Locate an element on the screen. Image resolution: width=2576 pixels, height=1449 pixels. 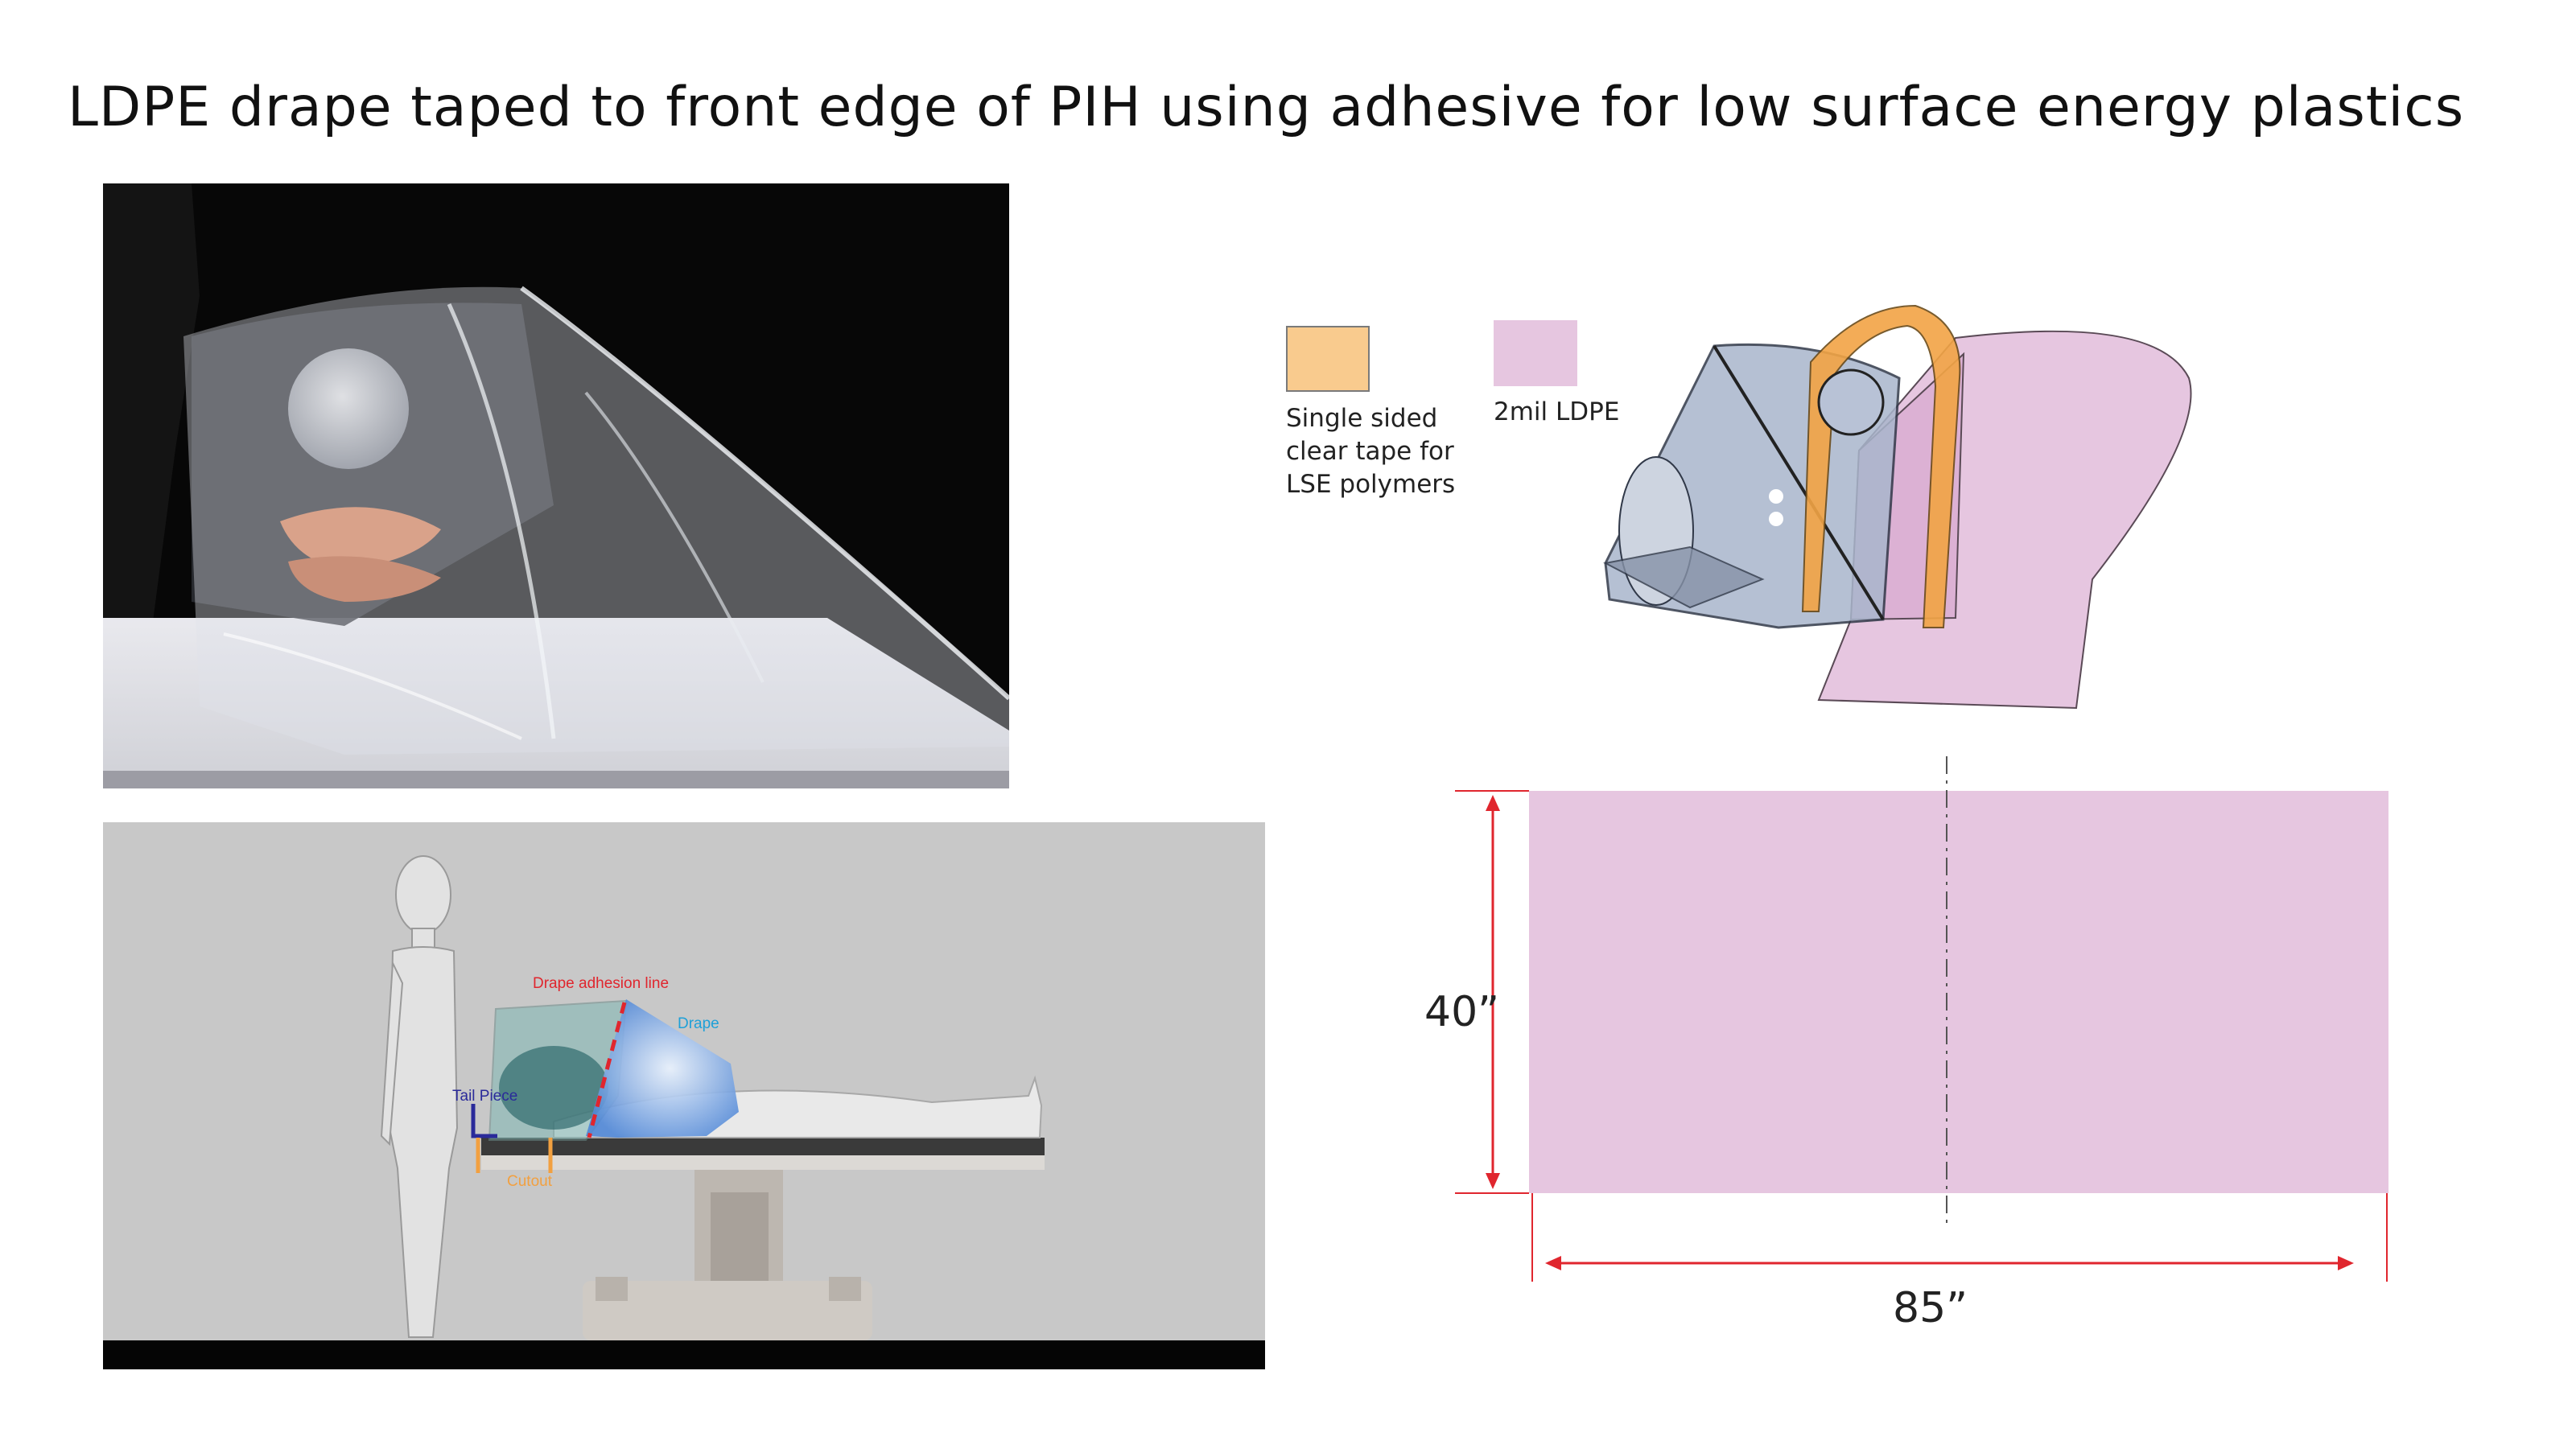
width-dimension-label: 85” is located at coordinates (1930, 1308).